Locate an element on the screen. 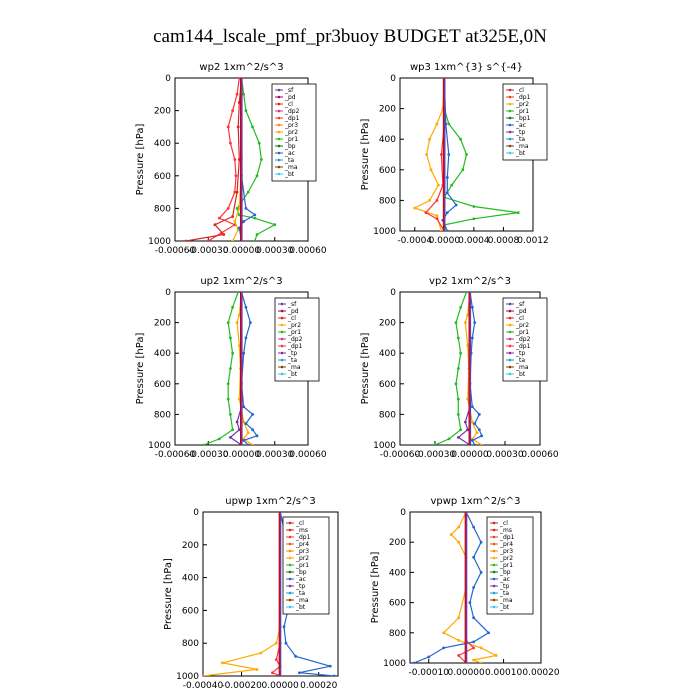 Image resolution: width=700 pixels, height=700 pixels. series-group is located at coordinates (455, 587).